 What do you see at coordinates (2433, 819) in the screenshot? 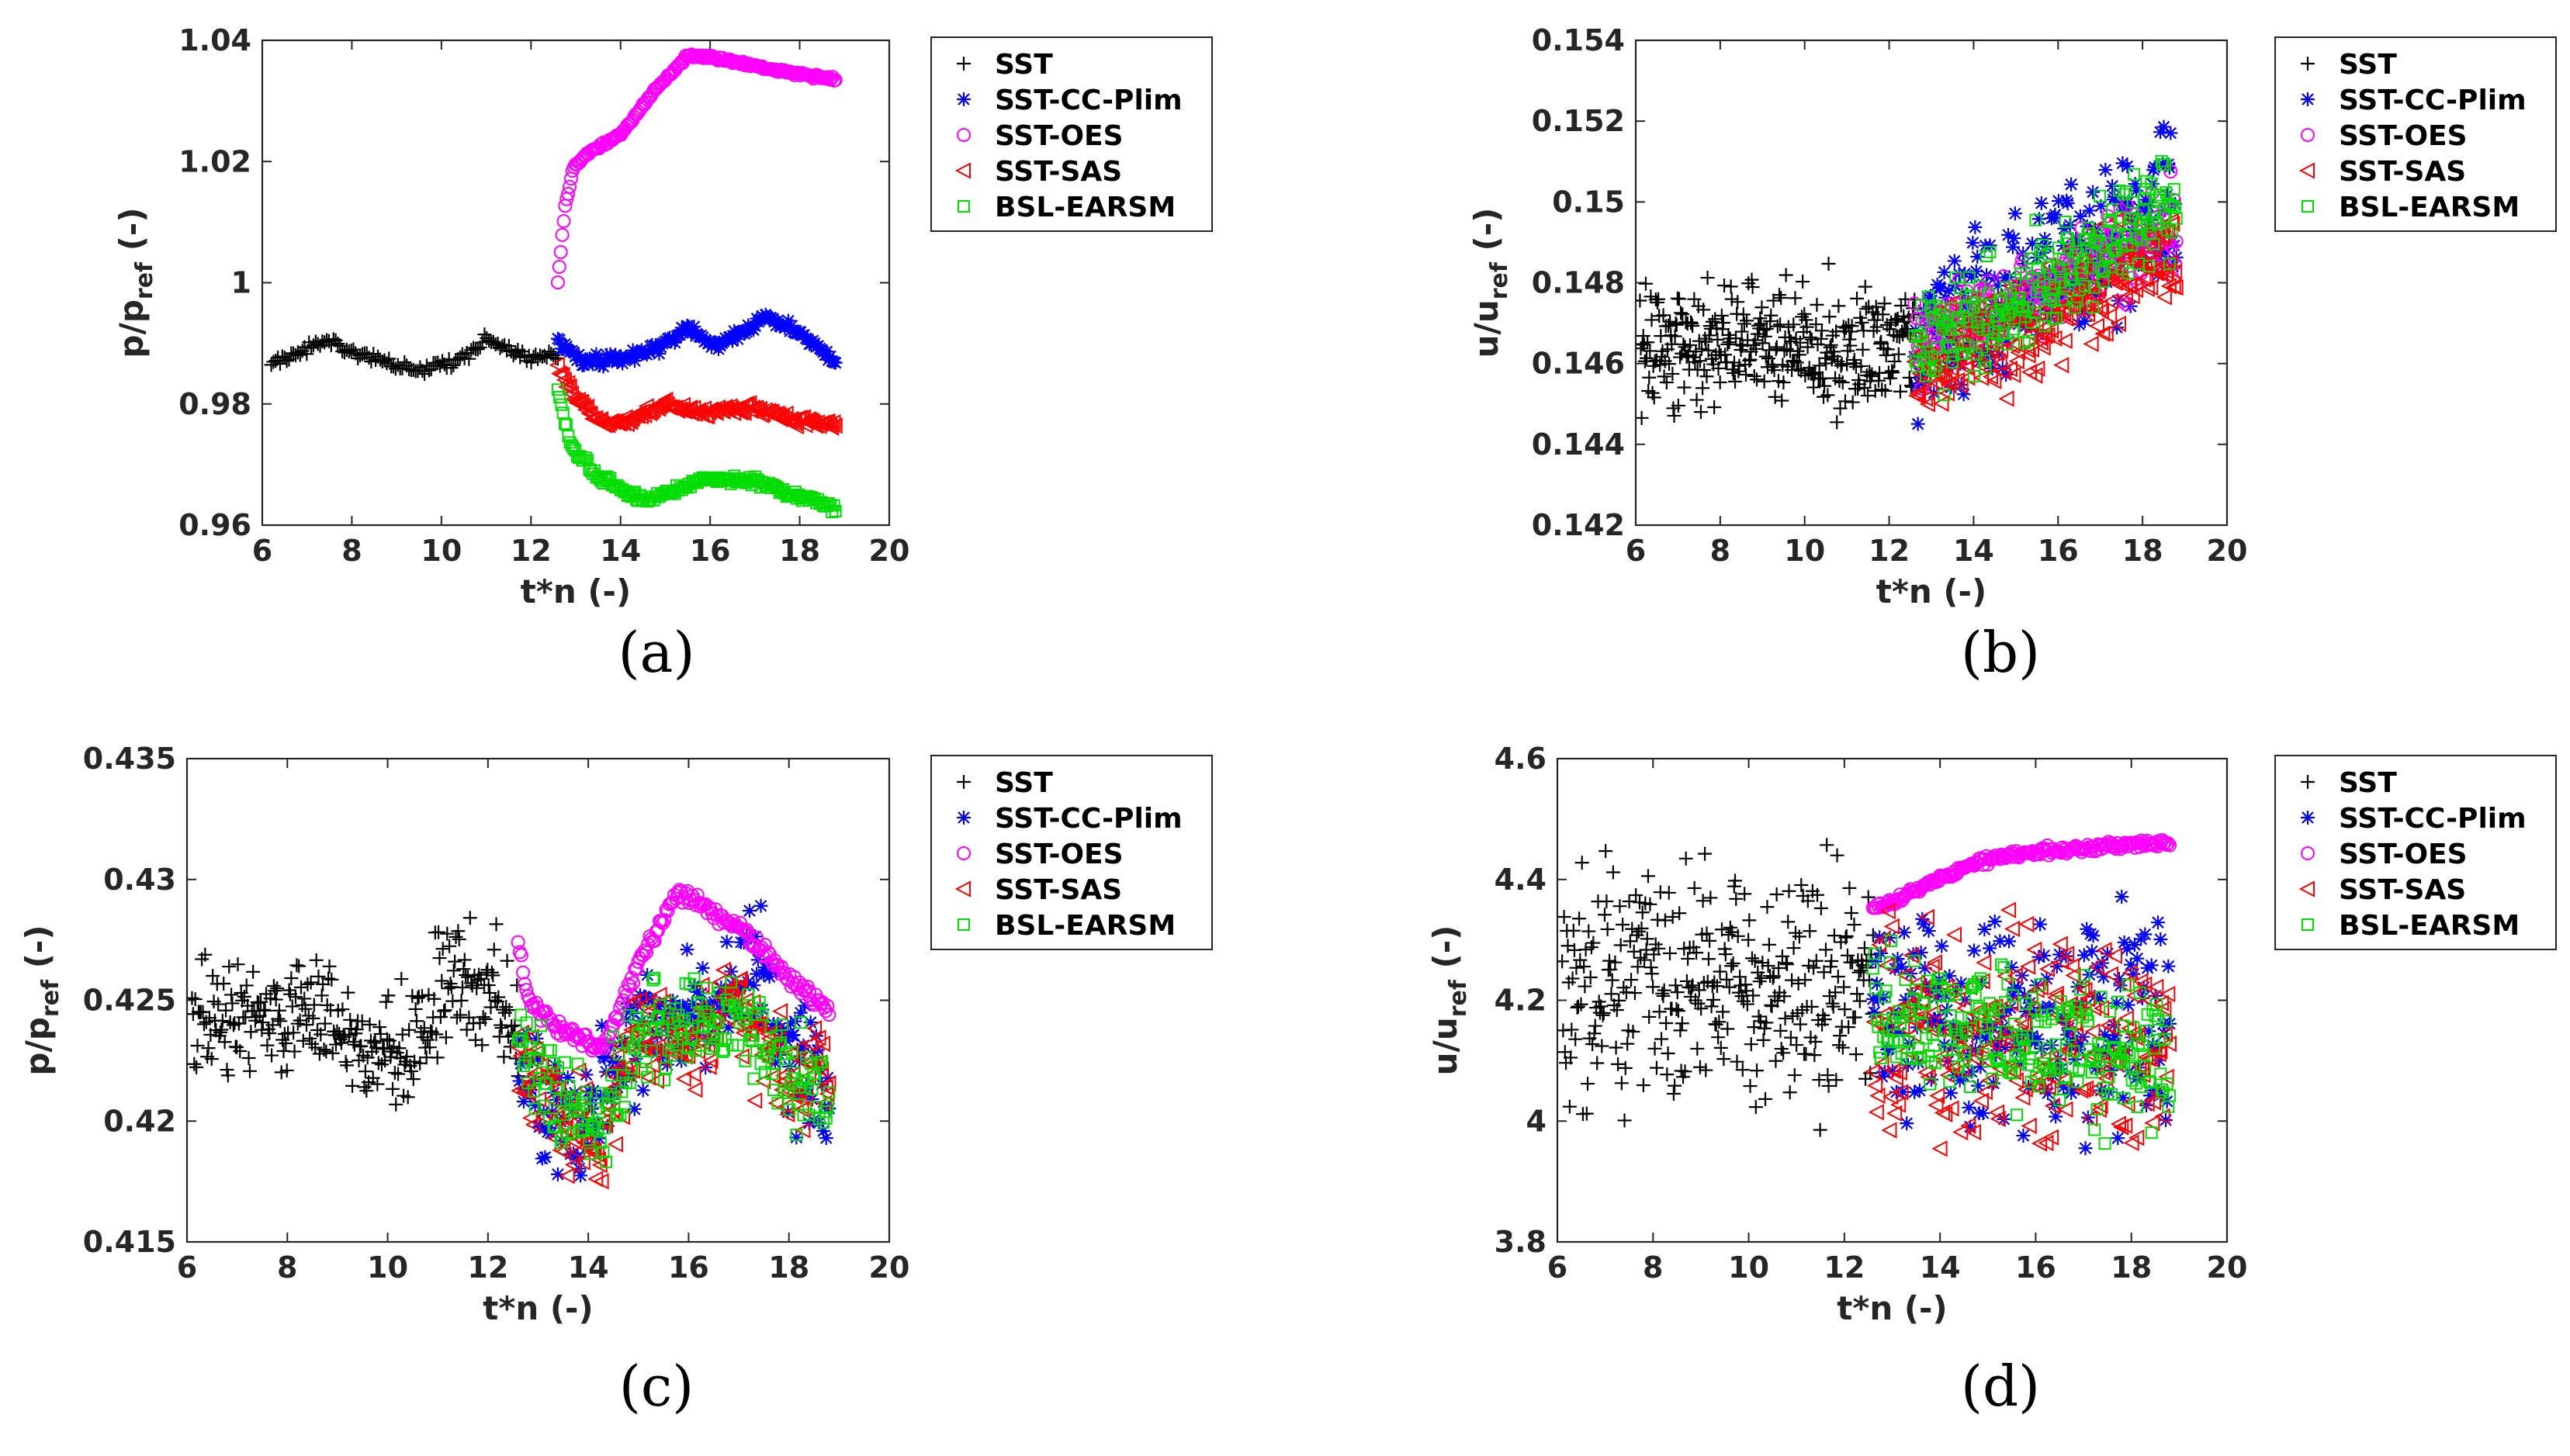
I see `legend-label: SST-CC-Plim` at bounding box center [2433, 819].